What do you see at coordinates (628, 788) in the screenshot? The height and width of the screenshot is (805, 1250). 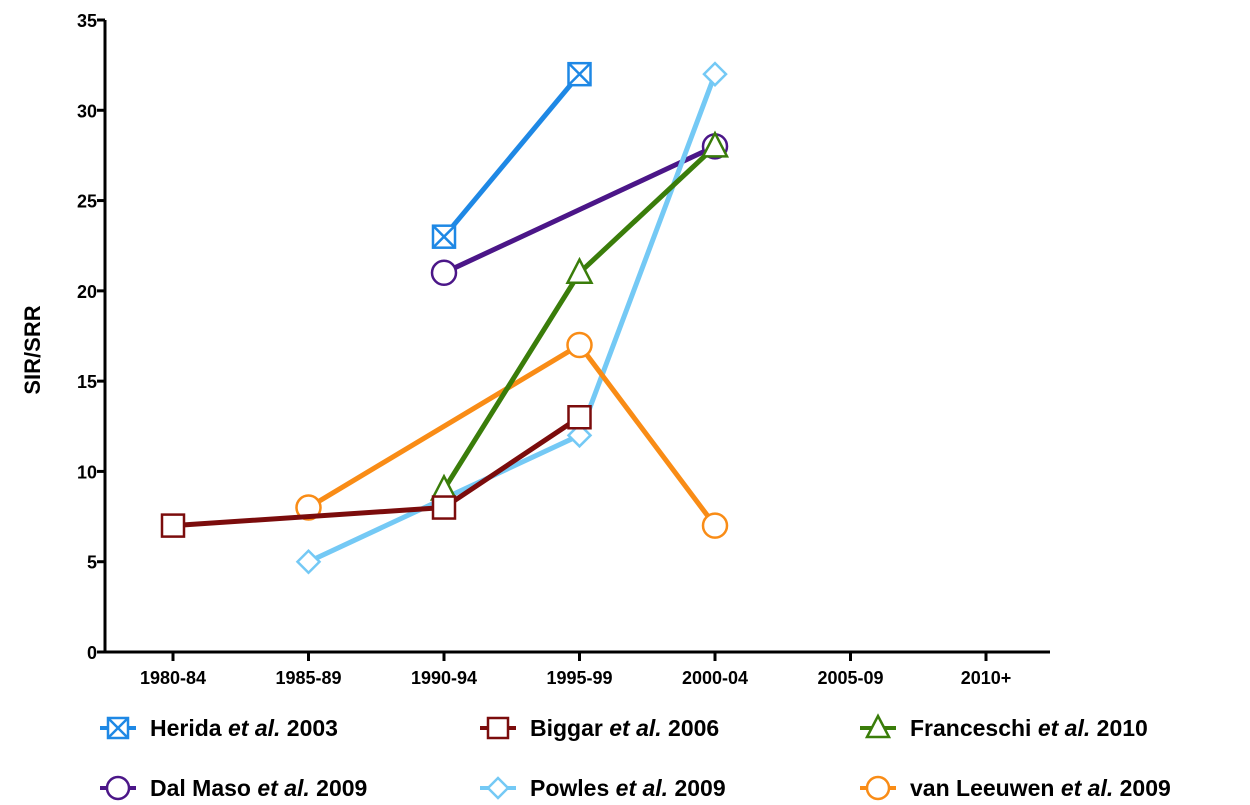 I see `legend-label: Powles et al. 2009` at bounding box center [628, 788].